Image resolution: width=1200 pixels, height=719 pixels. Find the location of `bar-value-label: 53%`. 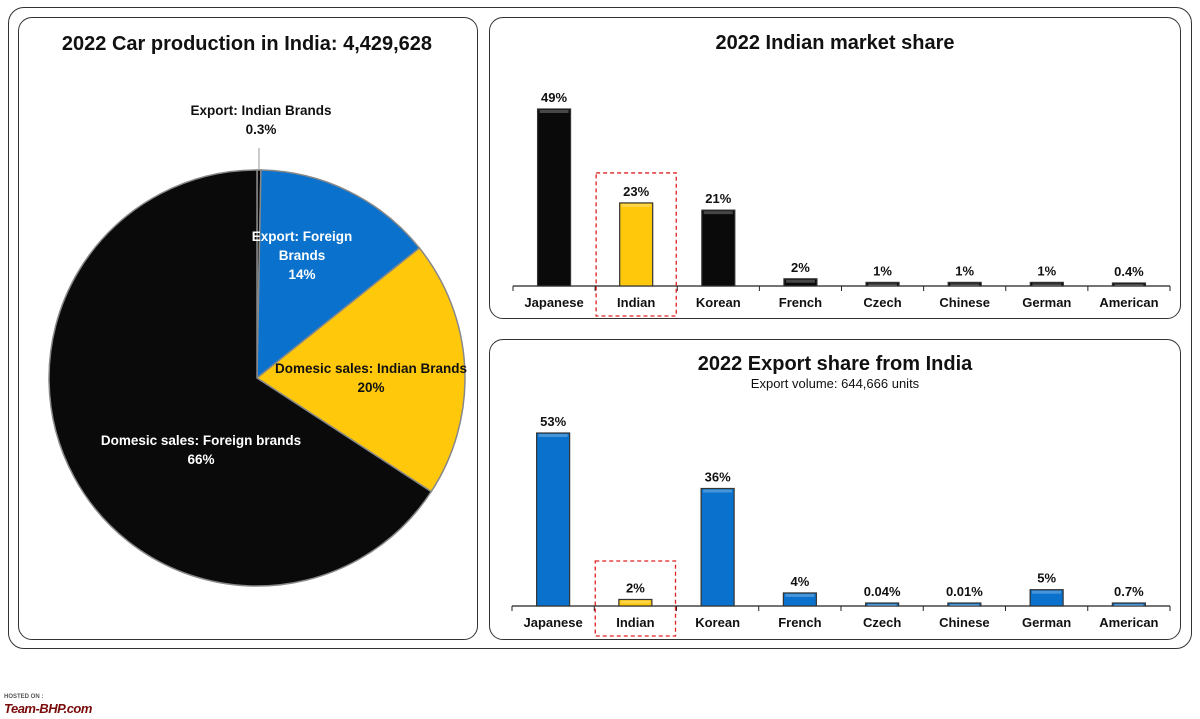

bar-value-label: 53% is located at coordinates (553, 421).